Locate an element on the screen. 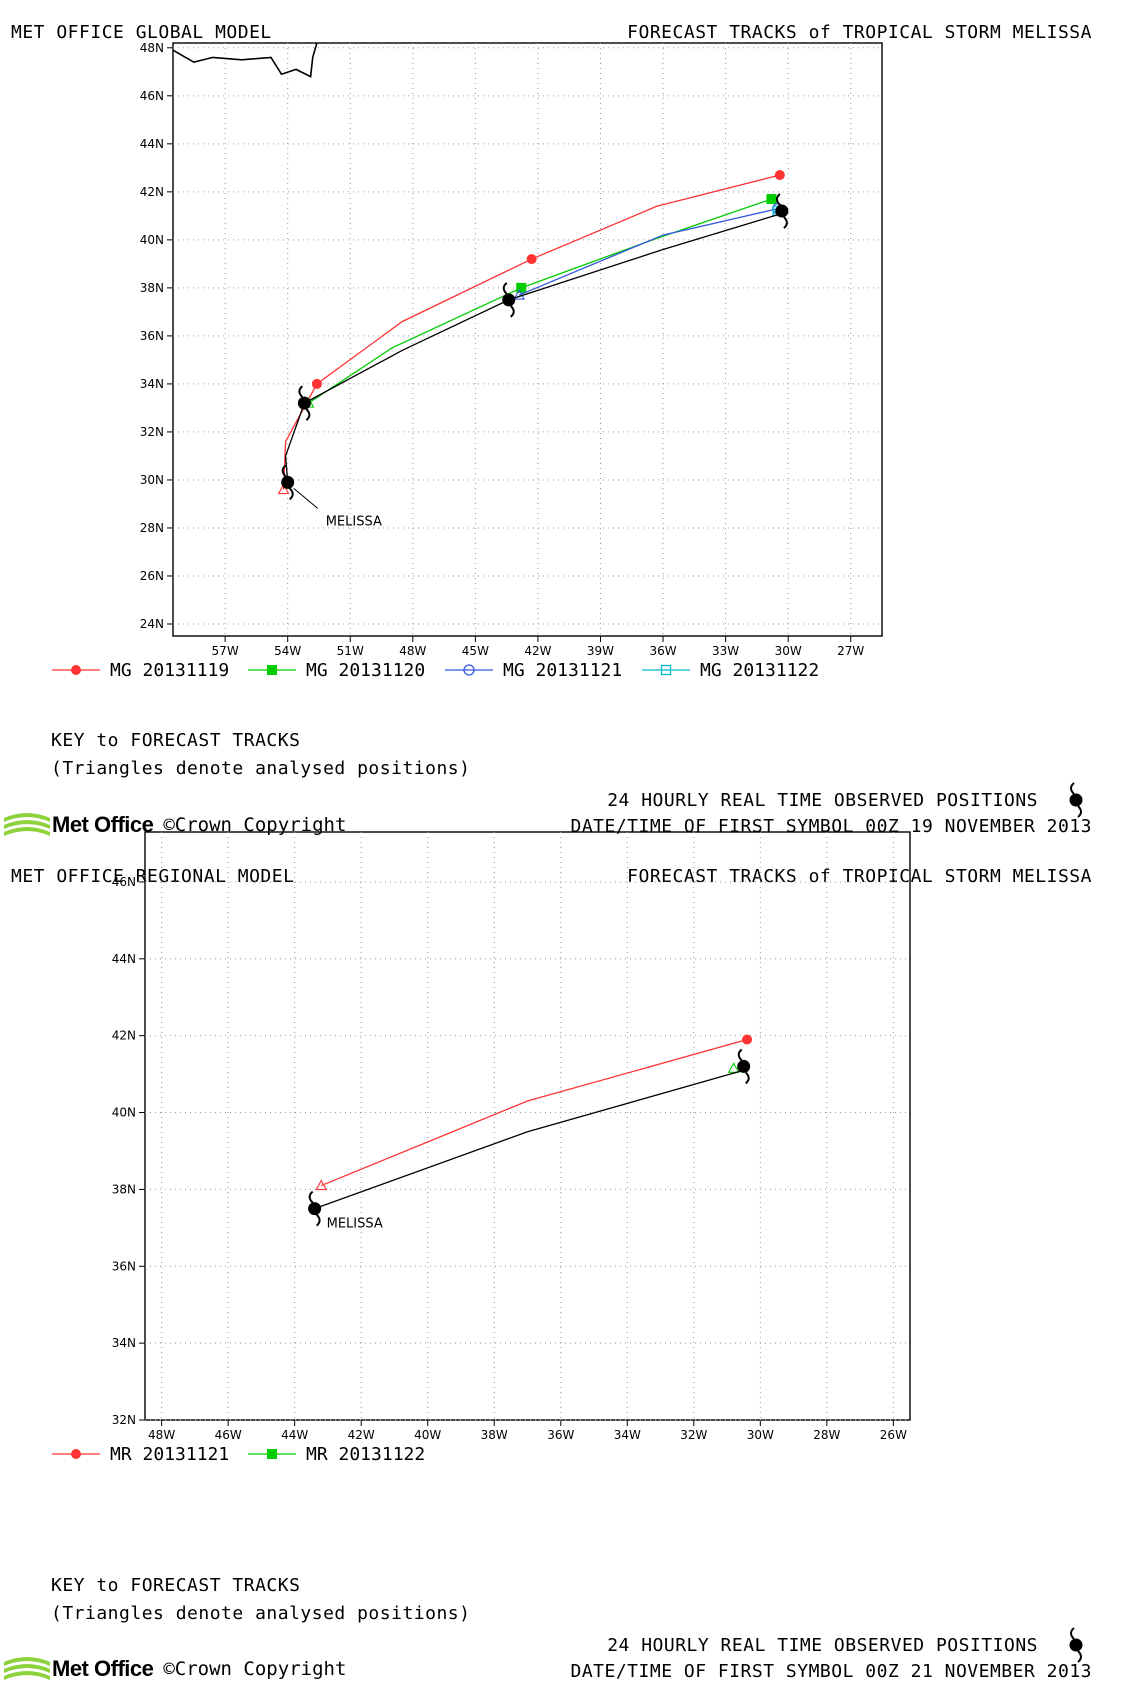 The width and height of the screenshot is (1130, 1684). legend-entry: MG 20131122 is located at coordinates (730, 670).